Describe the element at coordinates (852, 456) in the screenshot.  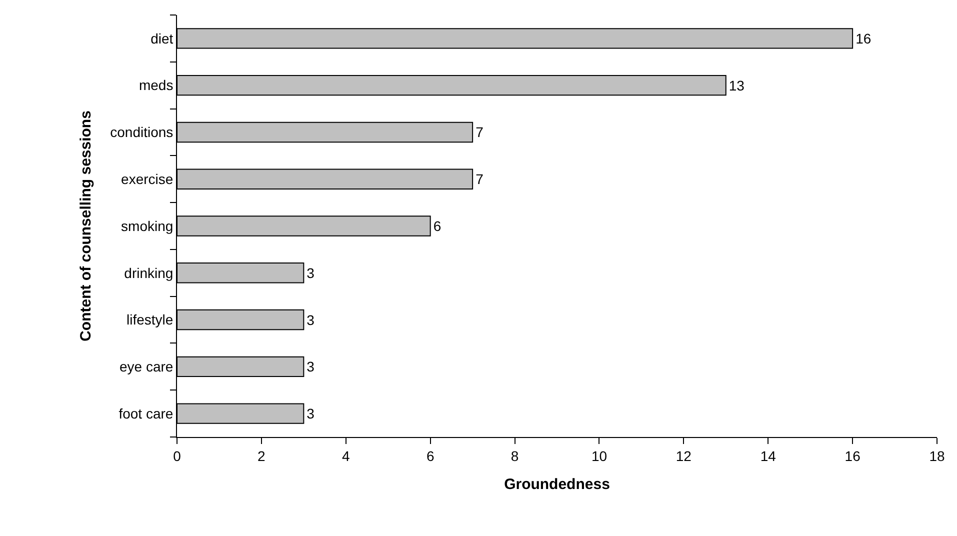
I see `x-tick-label: 16` at that location.